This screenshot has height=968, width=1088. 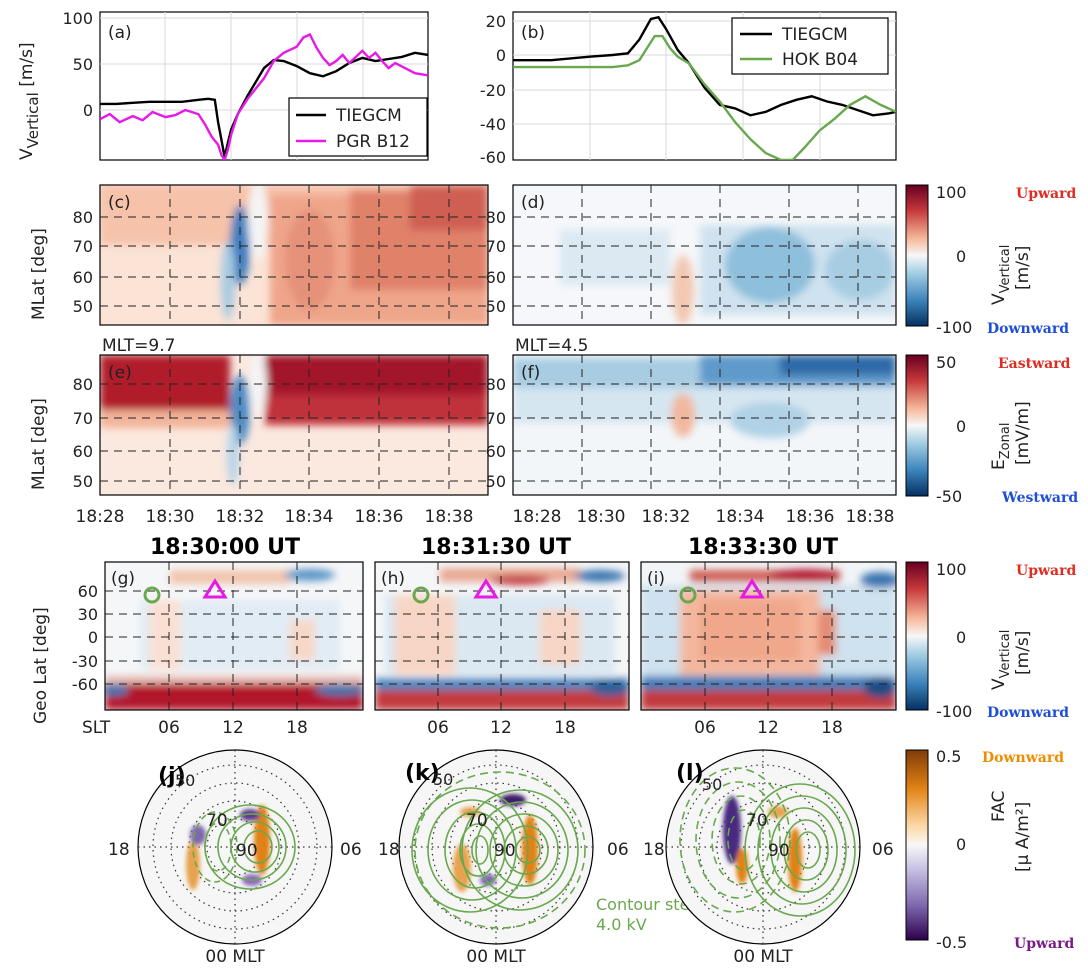 What do you see at coordinates (691, 425) in the screenshot?
I see `panel-f: 80 70 60 50 (f)` at bounding box center [691, 425].